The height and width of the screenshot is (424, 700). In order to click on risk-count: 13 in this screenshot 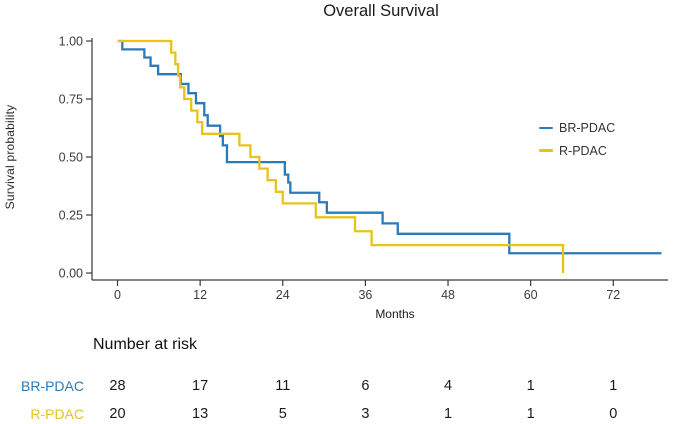, I will do `click(200, 414)`.